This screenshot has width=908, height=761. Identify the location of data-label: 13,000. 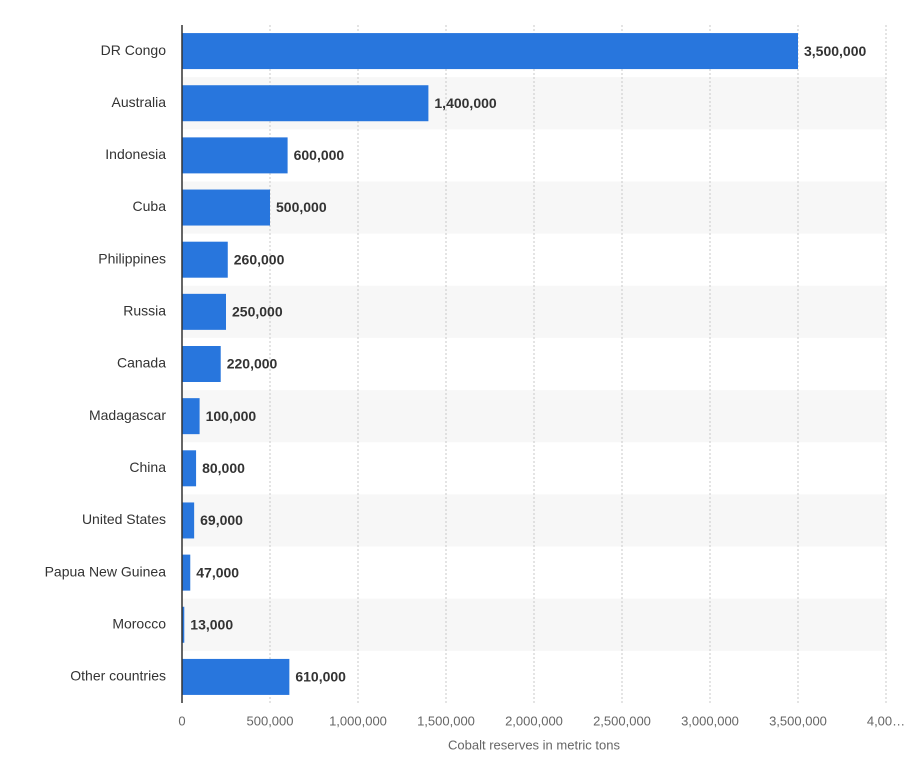
(211, 624).